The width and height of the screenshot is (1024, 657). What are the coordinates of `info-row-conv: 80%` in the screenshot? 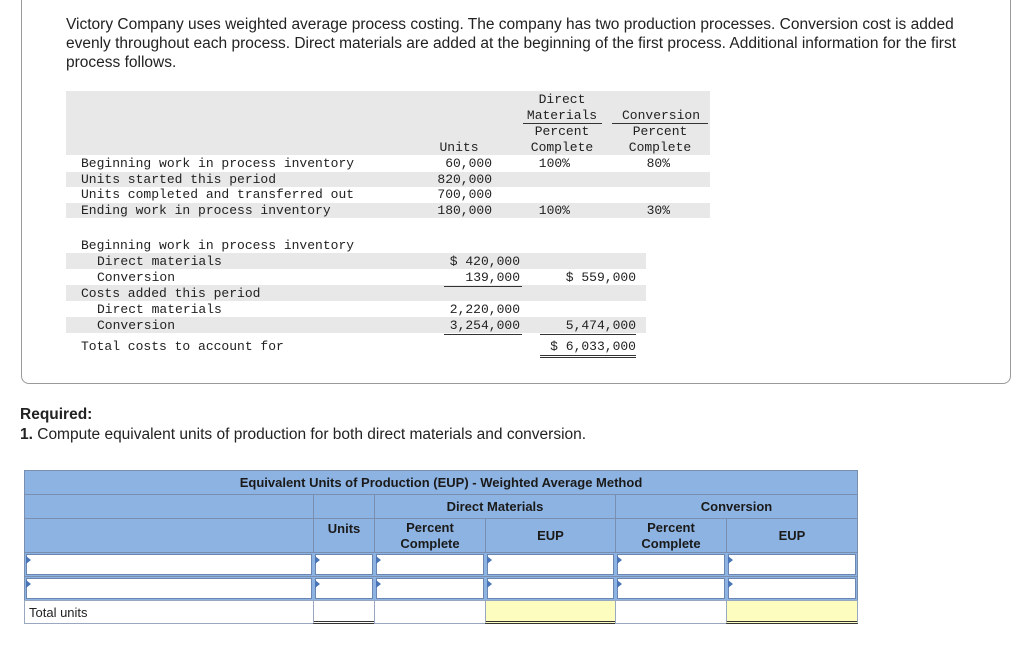 It's located at (658, 163).